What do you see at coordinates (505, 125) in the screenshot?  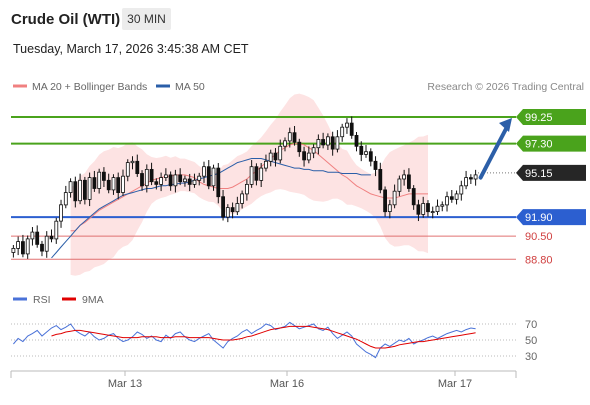 I see `forecast-arrow-head` at bounding box center [505, 125].